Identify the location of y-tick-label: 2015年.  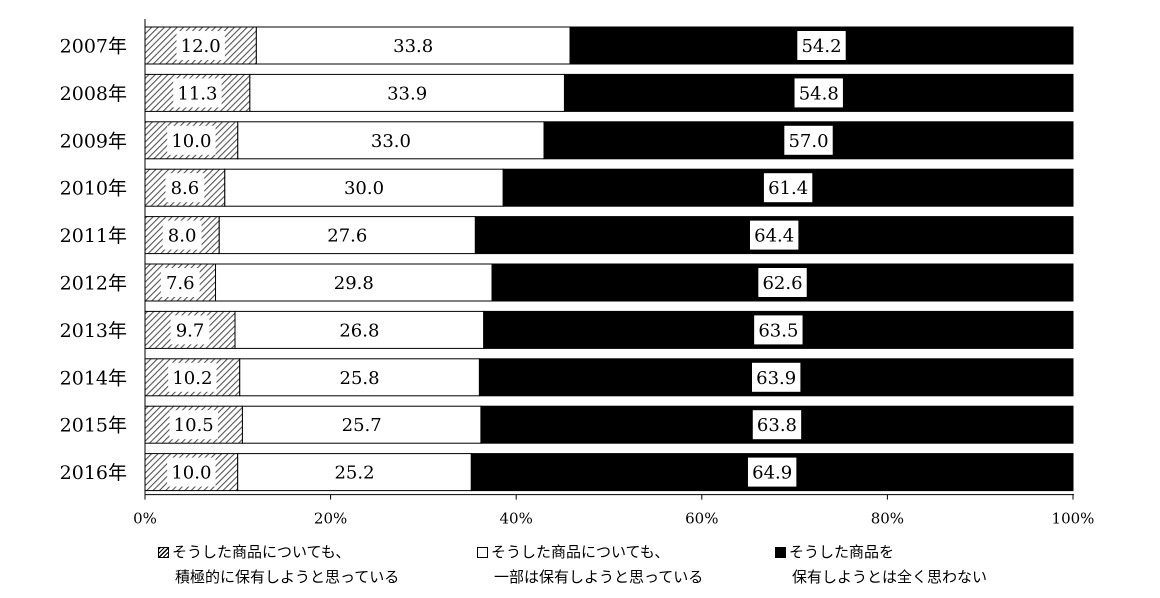
(93, 426).